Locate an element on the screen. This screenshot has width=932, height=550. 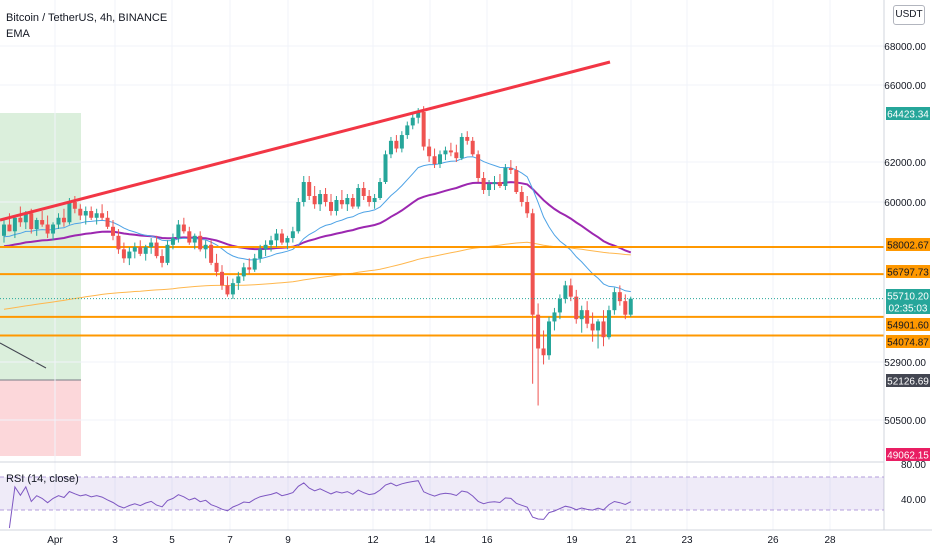
rsi-tick-label: 40.00 is located at coordinates (913, 500).